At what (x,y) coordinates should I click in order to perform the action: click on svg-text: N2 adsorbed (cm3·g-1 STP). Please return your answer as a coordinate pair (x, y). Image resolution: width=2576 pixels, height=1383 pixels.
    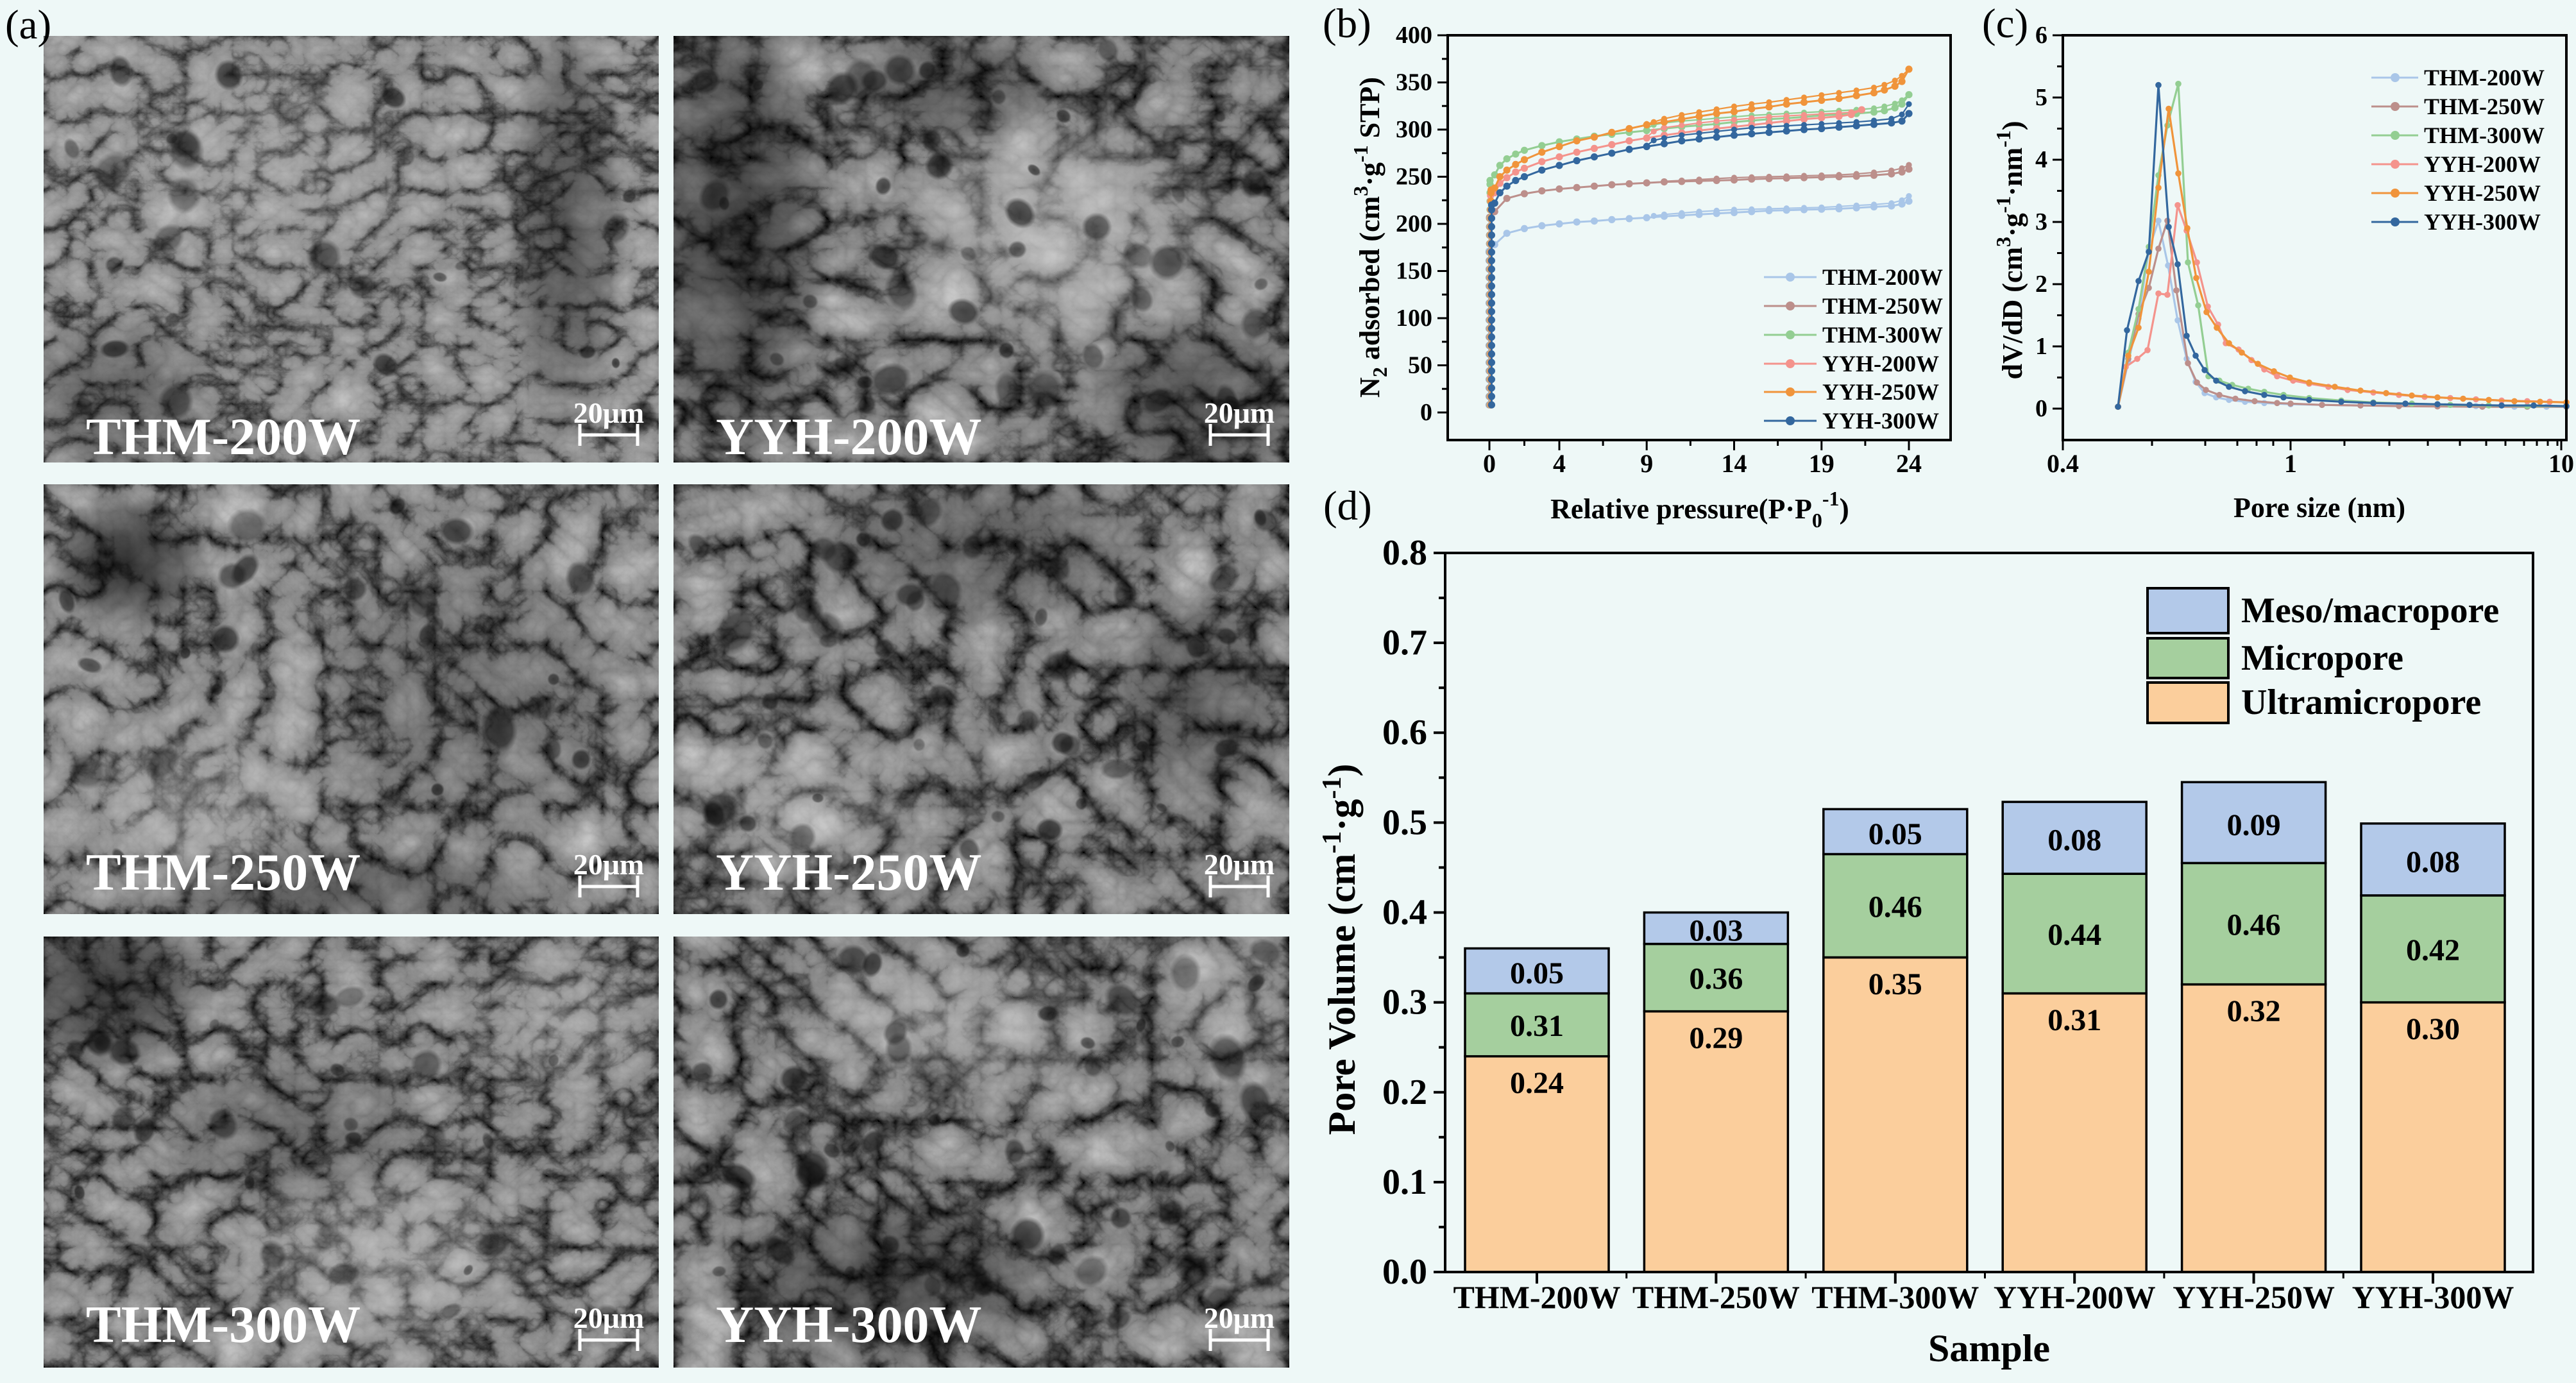
    Looking at the image, I should click on (1370, 237).